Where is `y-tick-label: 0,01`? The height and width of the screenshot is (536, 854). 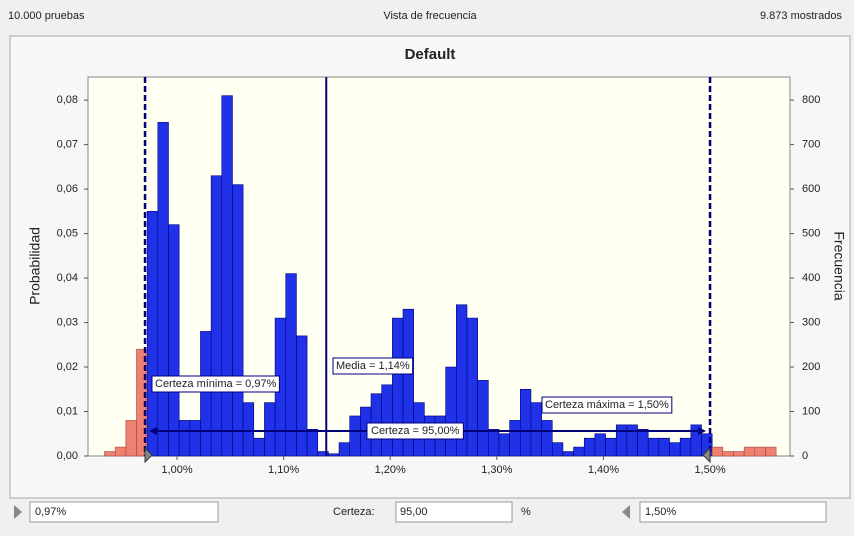
y-tick-label: 0,01 is located at coordinates (67, 411).